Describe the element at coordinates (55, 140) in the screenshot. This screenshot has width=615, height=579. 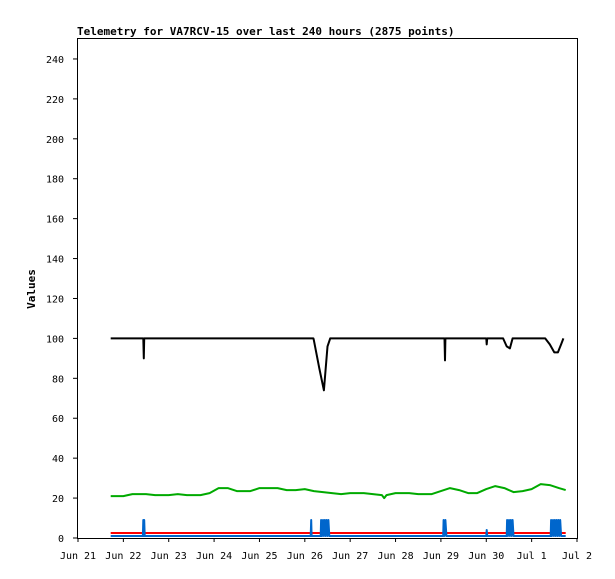
I see `y-tick-label: 200` at that location.